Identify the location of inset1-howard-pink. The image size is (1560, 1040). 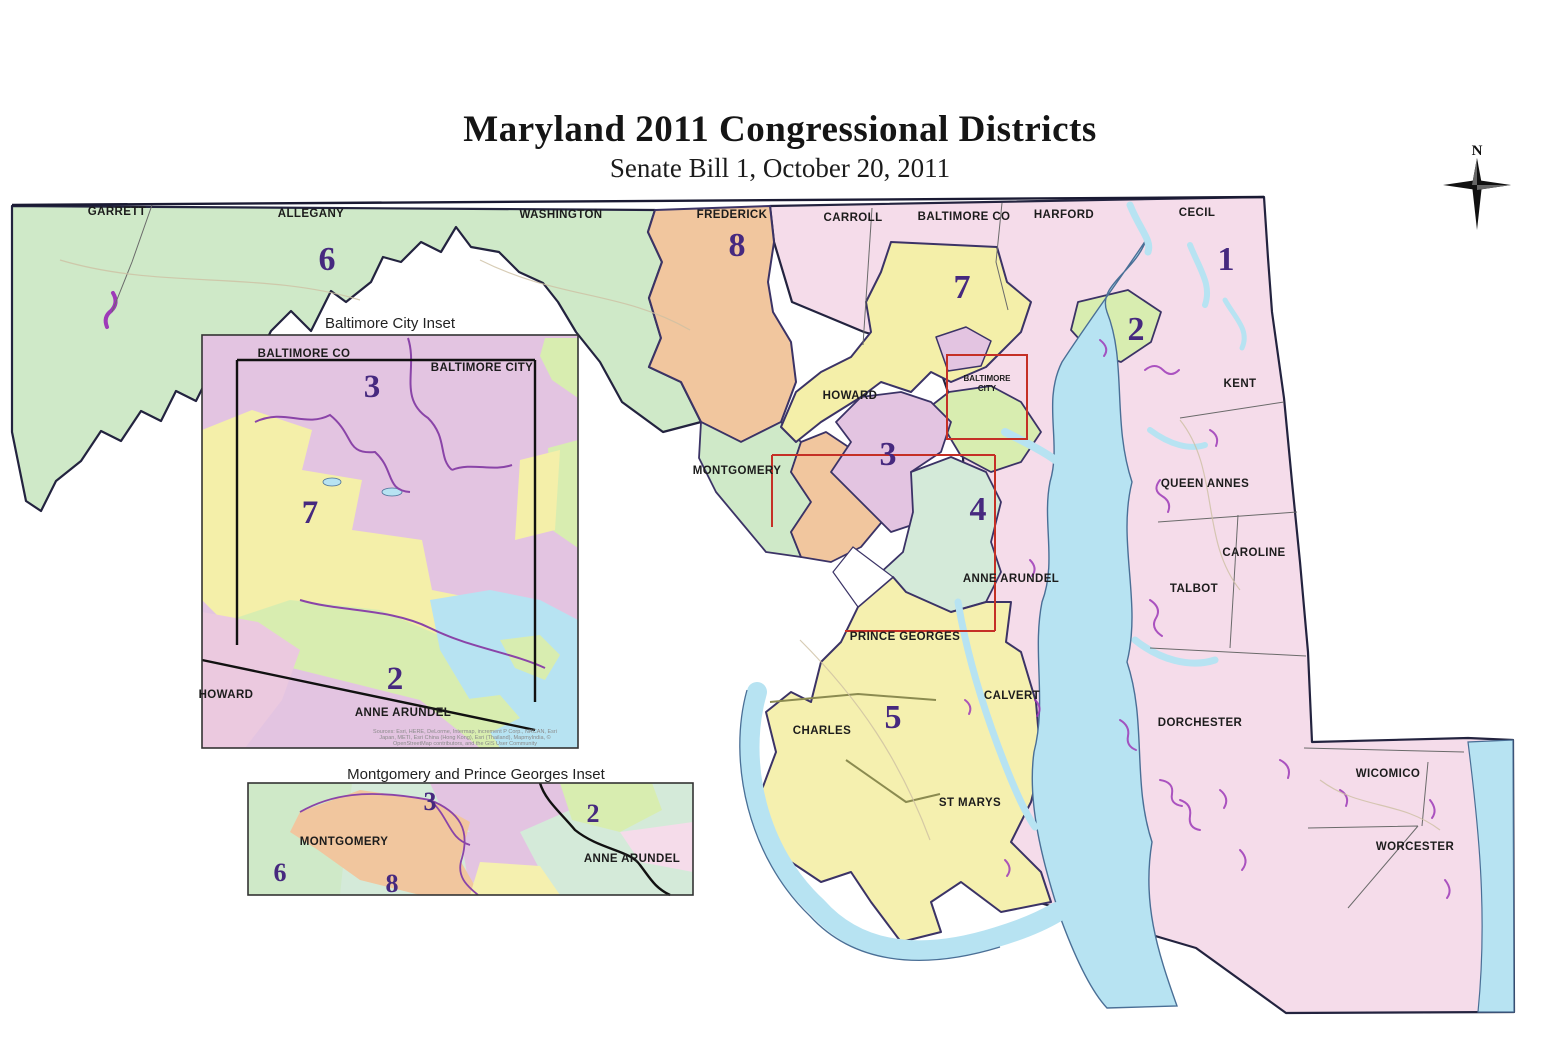
(251, 680).